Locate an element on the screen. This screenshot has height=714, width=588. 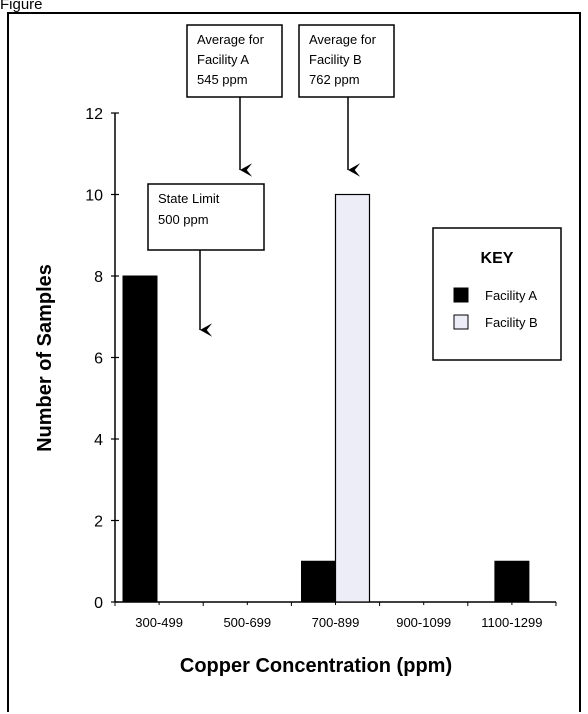
legend-label: Facility B is located at coordinates (511, 322).